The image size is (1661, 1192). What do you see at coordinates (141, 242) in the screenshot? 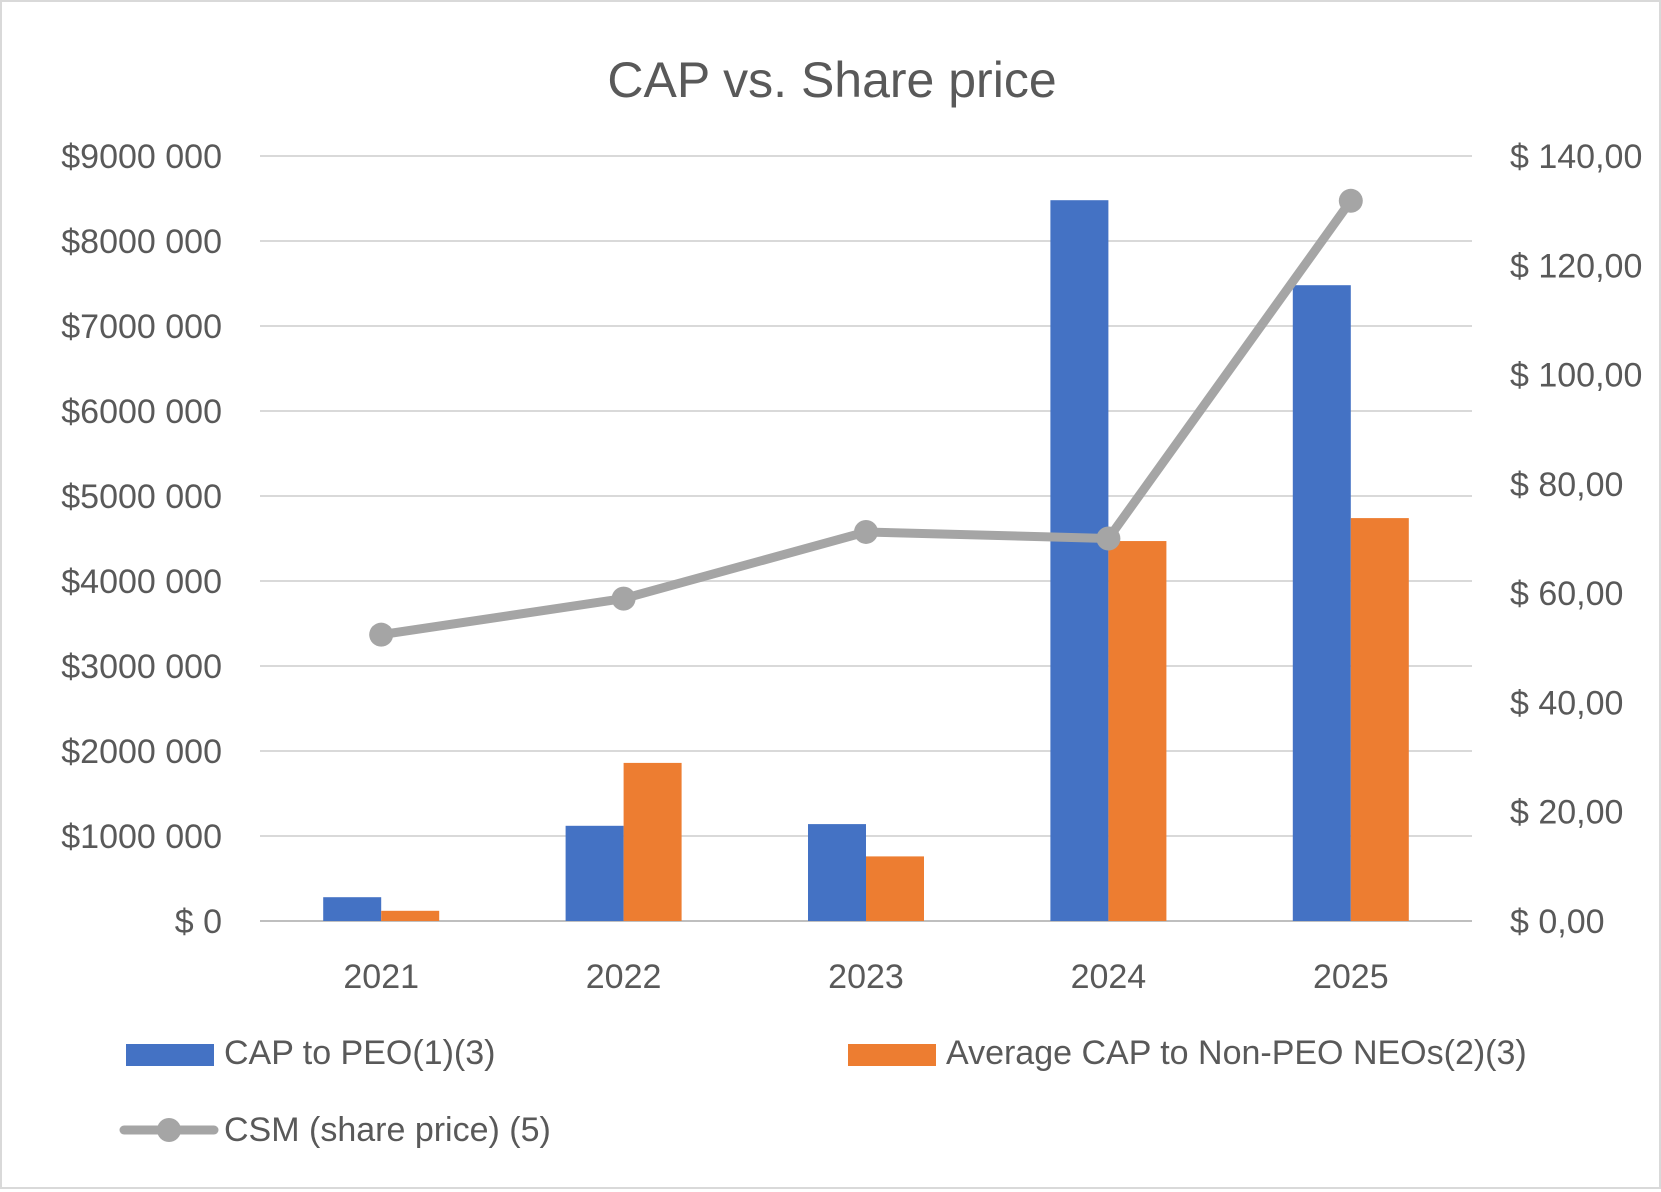
I see `left-tick-label: $8000 000` at bounding box center [141, 242].